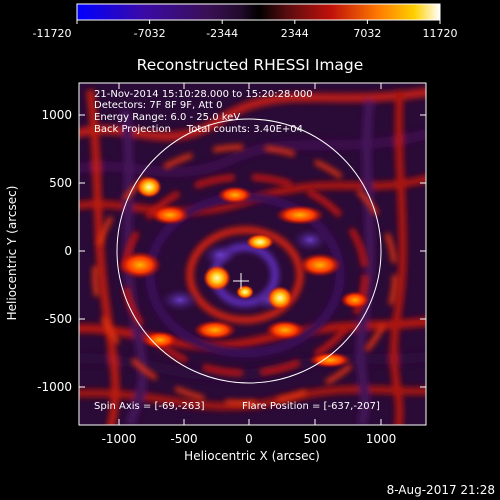 The image size is (500, 500). What do you see at coordinates (250, 65) in the screenshot?
I see `plot-title: Reconstructed RHESSI Image` at bounding box center [250, 65].